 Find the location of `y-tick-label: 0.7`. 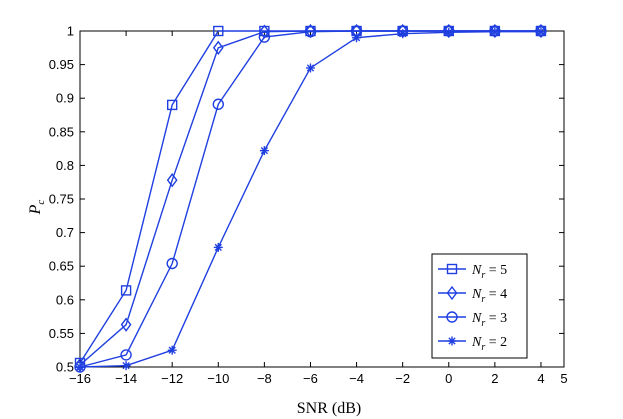

y-tick-label: 0.7 is located at coordinates (65, 232).